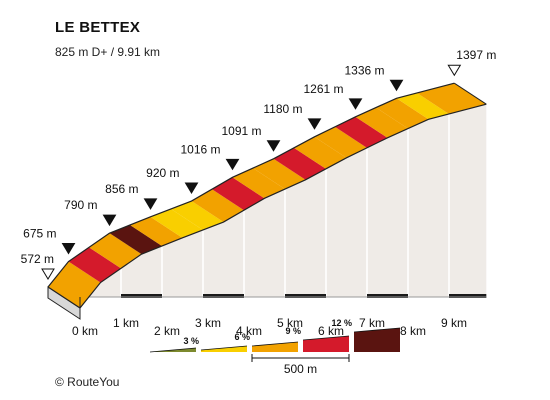  What do you see at coordinates (64, 297) in the screenshot?
I see `surface-start-edge` at bounding box center [64, 297].